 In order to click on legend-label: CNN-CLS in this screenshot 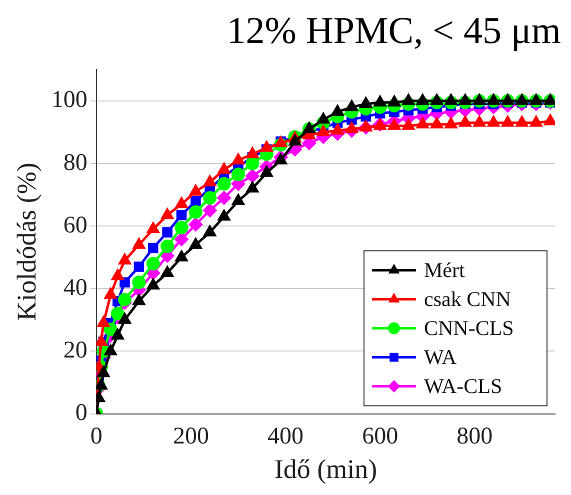, I will do `click(469, 328)`.